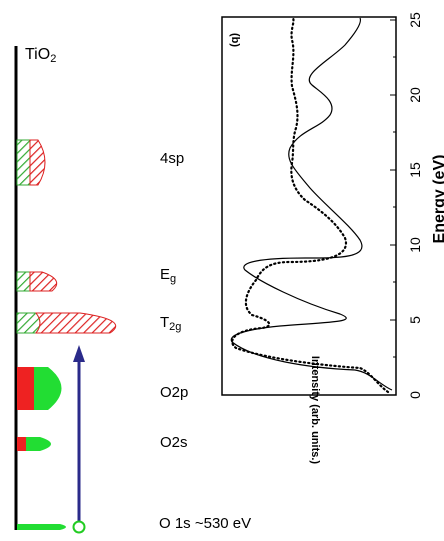 Image resolution: width=444 pixels, height=541 pixels. Describe the element at coordinates (414, 320) in the screenshot. I see `energy-tick-5: 5` at that location.